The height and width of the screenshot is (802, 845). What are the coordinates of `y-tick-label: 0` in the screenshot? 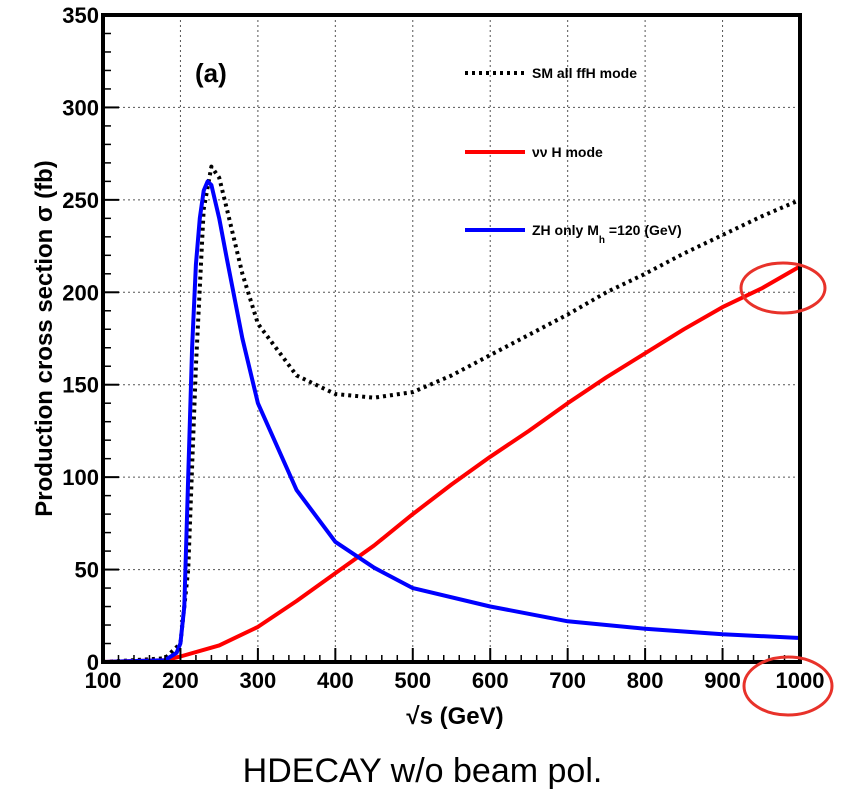 It's located at (93, 662).